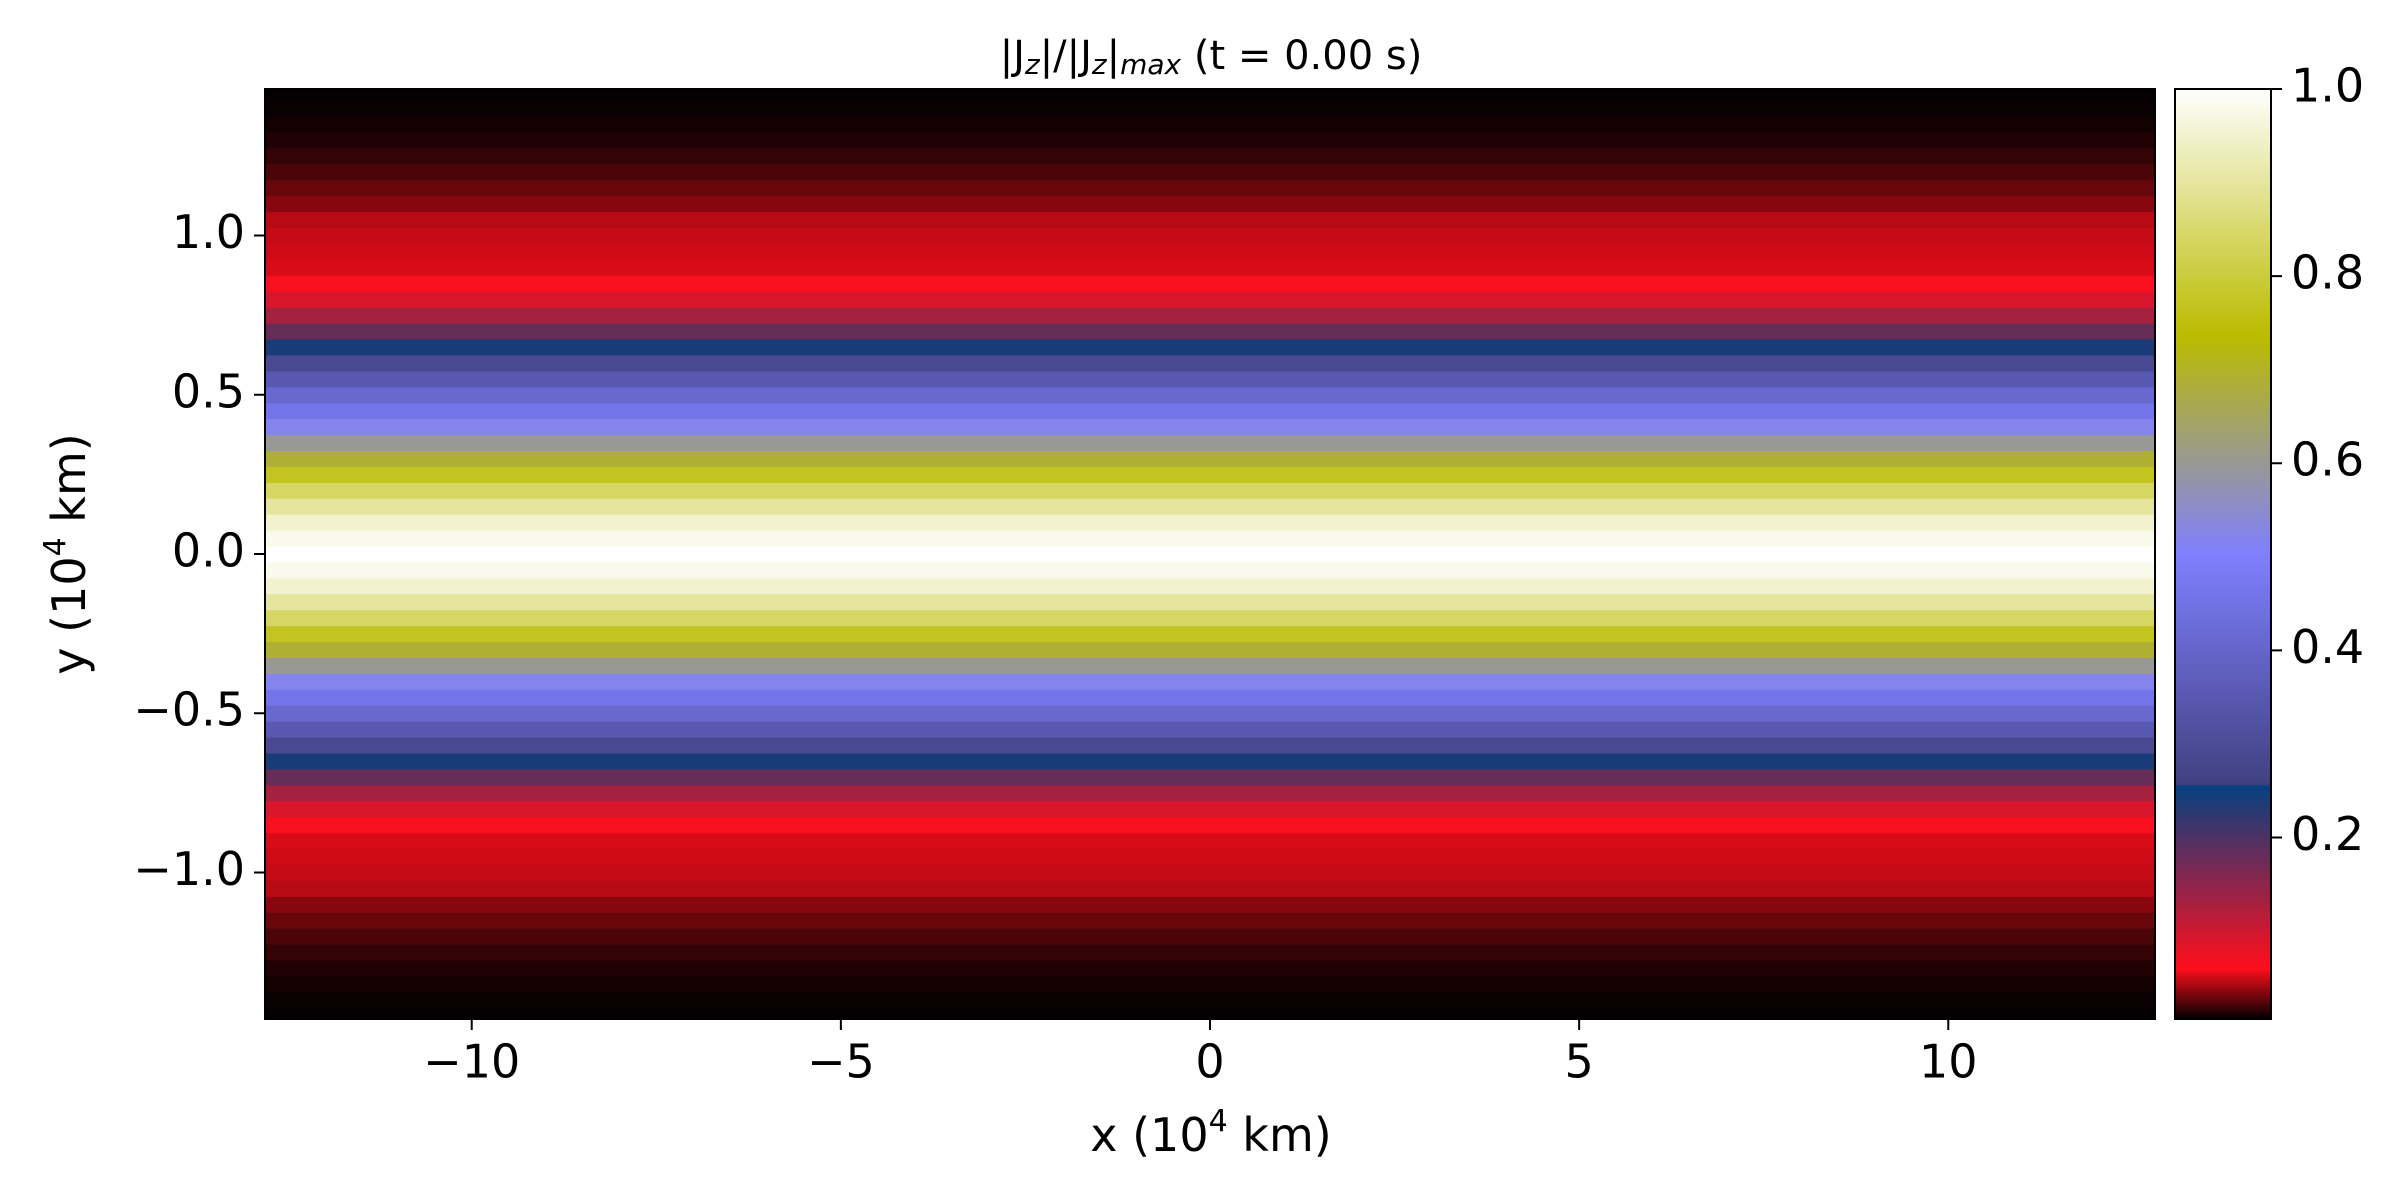 This screenshot has height=1200, width=2400. I want to click on y-tick-label: −1.0, so click(189, 869).